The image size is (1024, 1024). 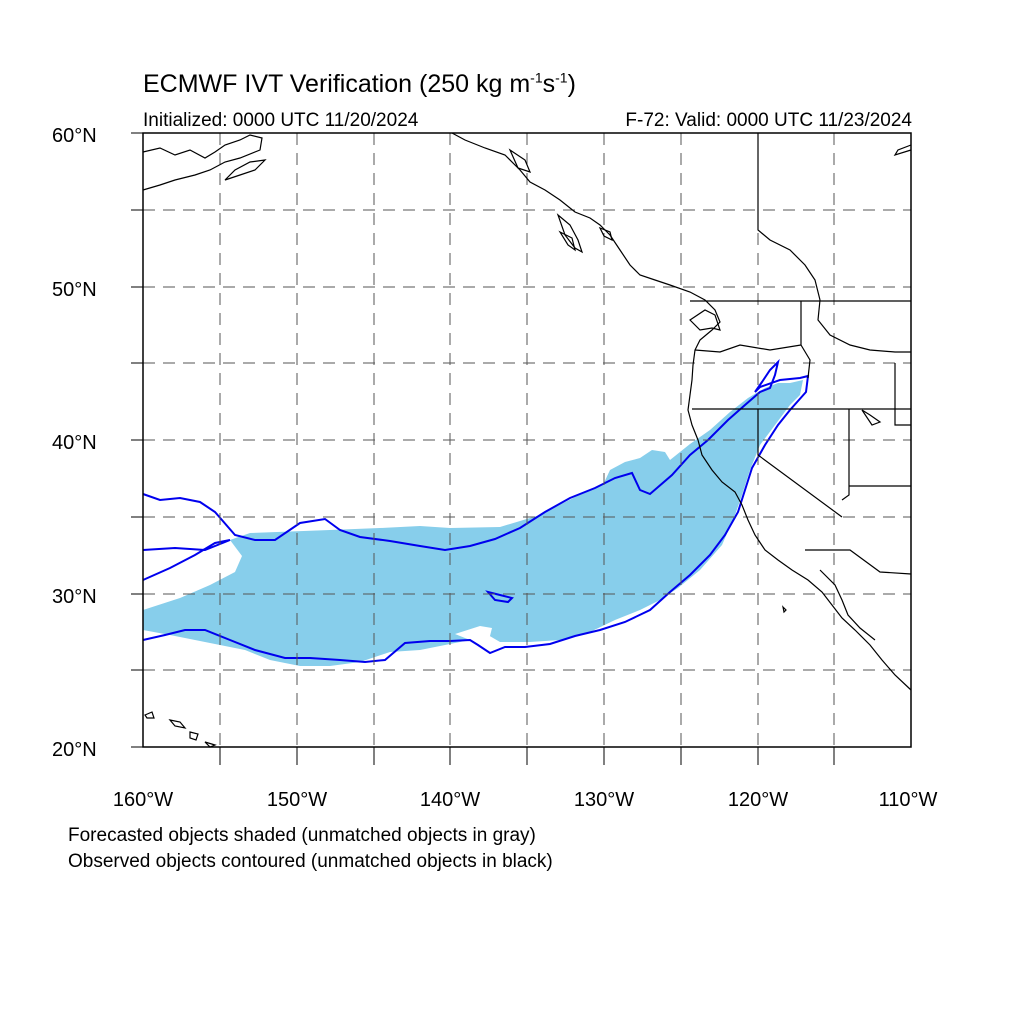 What do you see at coordinates (143, 800) in the screenshot?
I see `lon-label-160: 160°W` at bounding box center [143, 800].